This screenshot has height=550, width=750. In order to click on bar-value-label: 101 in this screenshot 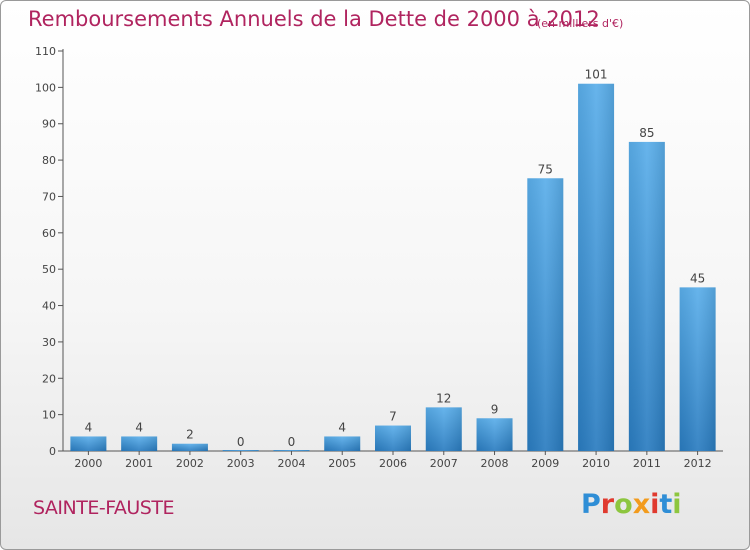, I will do `click(596, 75)`.